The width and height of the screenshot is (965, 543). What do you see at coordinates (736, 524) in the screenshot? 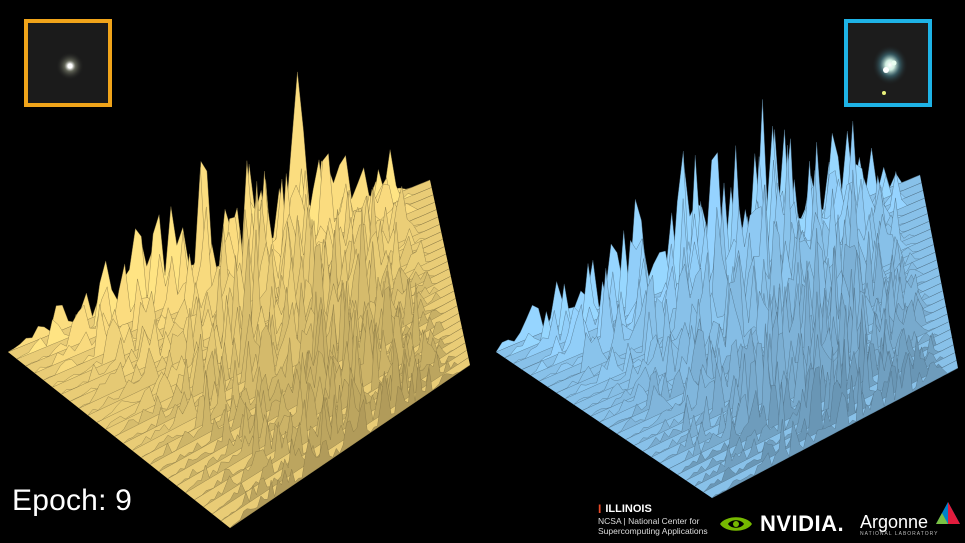
I see `nvidia-eye-icon` at bounding box center [736, 524].